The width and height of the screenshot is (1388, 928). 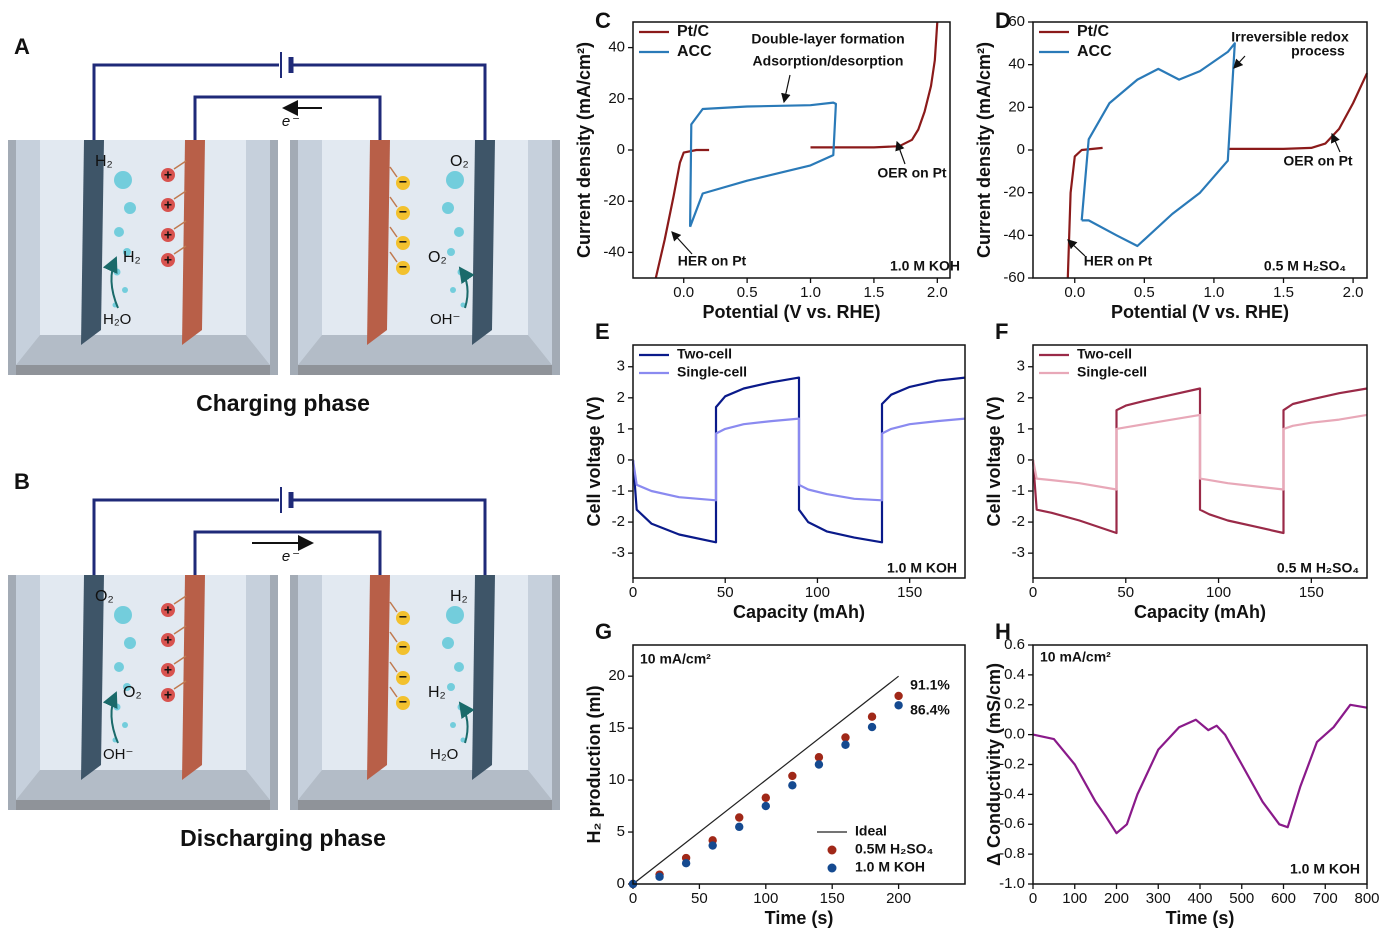 What do you see at coordinates (922, 568) in the screenshot?
I see `annotation: 1.0 M KOH` at bounding box center [922, 568].